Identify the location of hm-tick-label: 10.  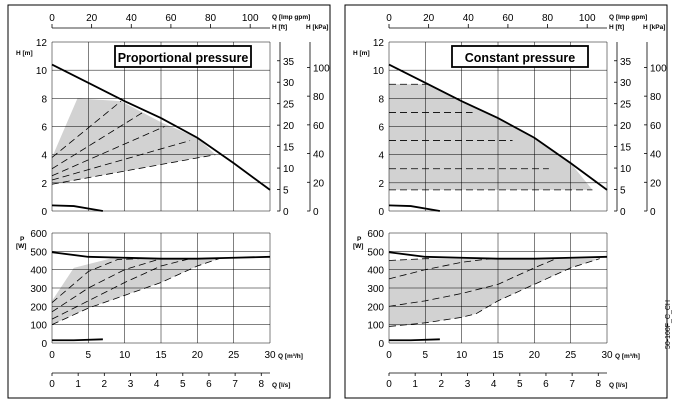
(42, 71).